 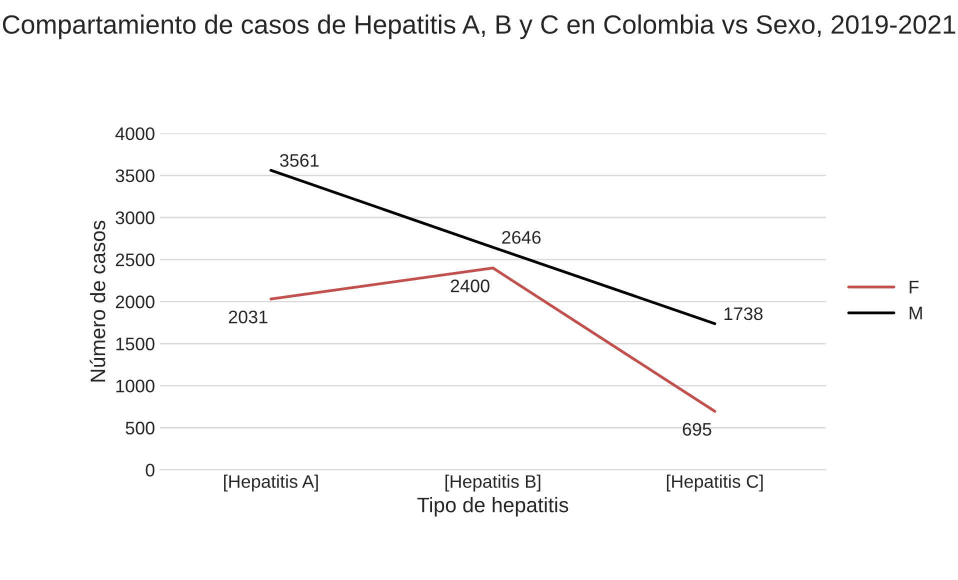 What do you see at coordinates (714, 483) in the screenshot?
I see `x-tick-label: [Hepatitis C]` at bounding box center [714, 483].